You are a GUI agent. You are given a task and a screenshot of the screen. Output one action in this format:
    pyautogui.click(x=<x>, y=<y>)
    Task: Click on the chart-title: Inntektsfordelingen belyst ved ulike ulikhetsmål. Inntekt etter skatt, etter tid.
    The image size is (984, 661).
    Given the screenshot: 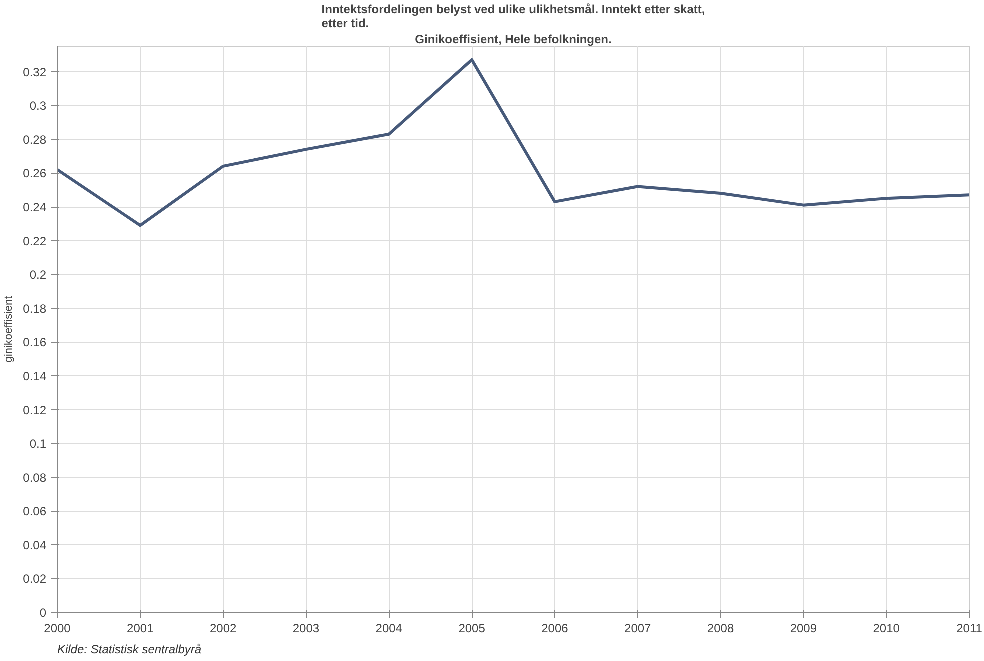 What is the action you would take?
    pyautogui.click(x=514, y=16)
    